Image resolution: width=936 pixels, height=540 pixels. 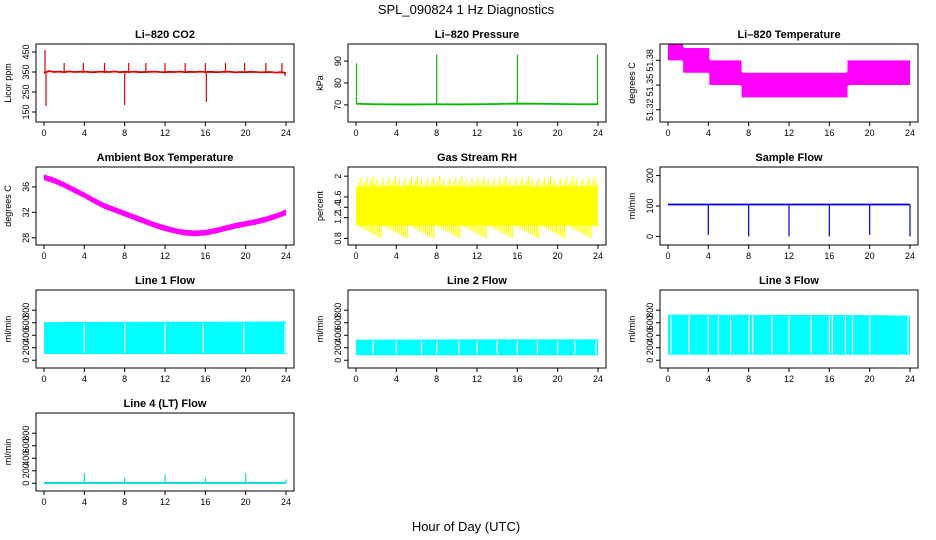 I want to click on panel-title: Line 2 Flow, so click(x=477, y=281).